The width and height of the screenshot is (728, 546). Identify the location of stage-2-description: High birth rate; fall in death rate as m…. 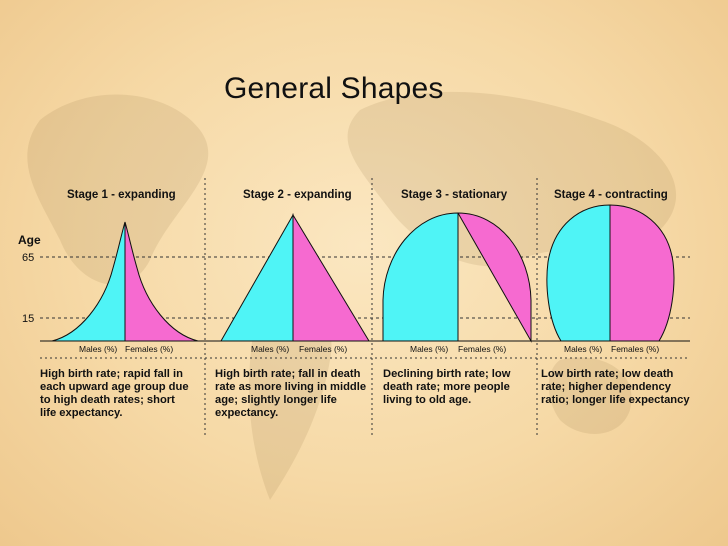
(290, 394).